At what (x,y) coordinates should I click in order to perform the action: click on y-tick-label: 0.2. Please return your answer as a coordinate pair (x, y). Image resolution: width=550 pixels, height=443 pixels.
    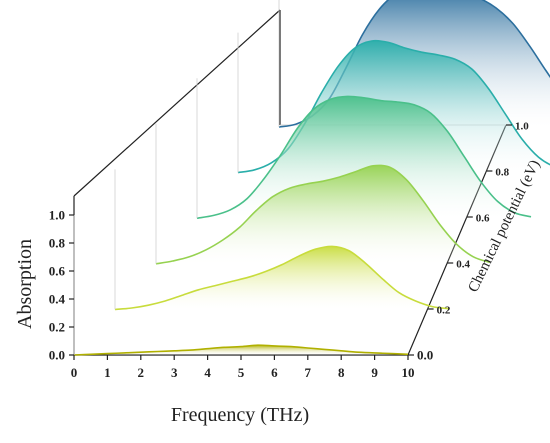
    Looking at the image, I should click on (57, 327).